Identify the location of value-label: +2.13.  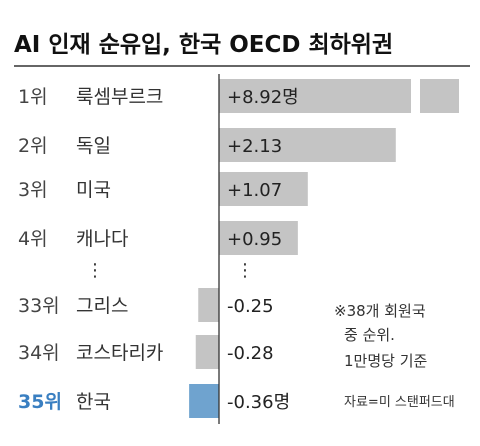
(254, 146).